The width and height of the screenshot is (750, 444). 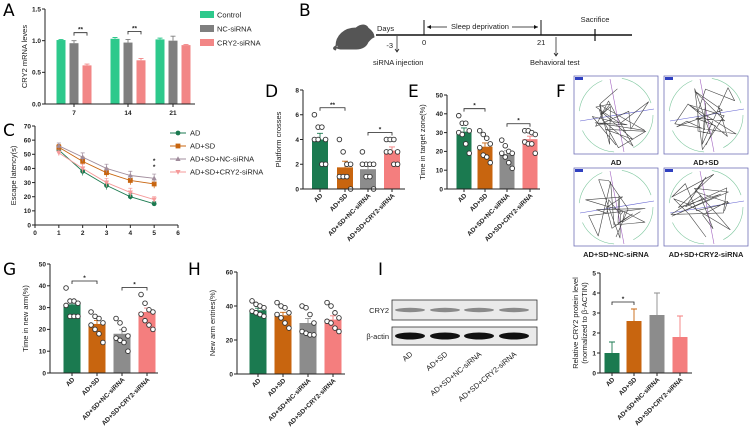 I want to click on band-label: CRY2, so click(x=379, y=310).